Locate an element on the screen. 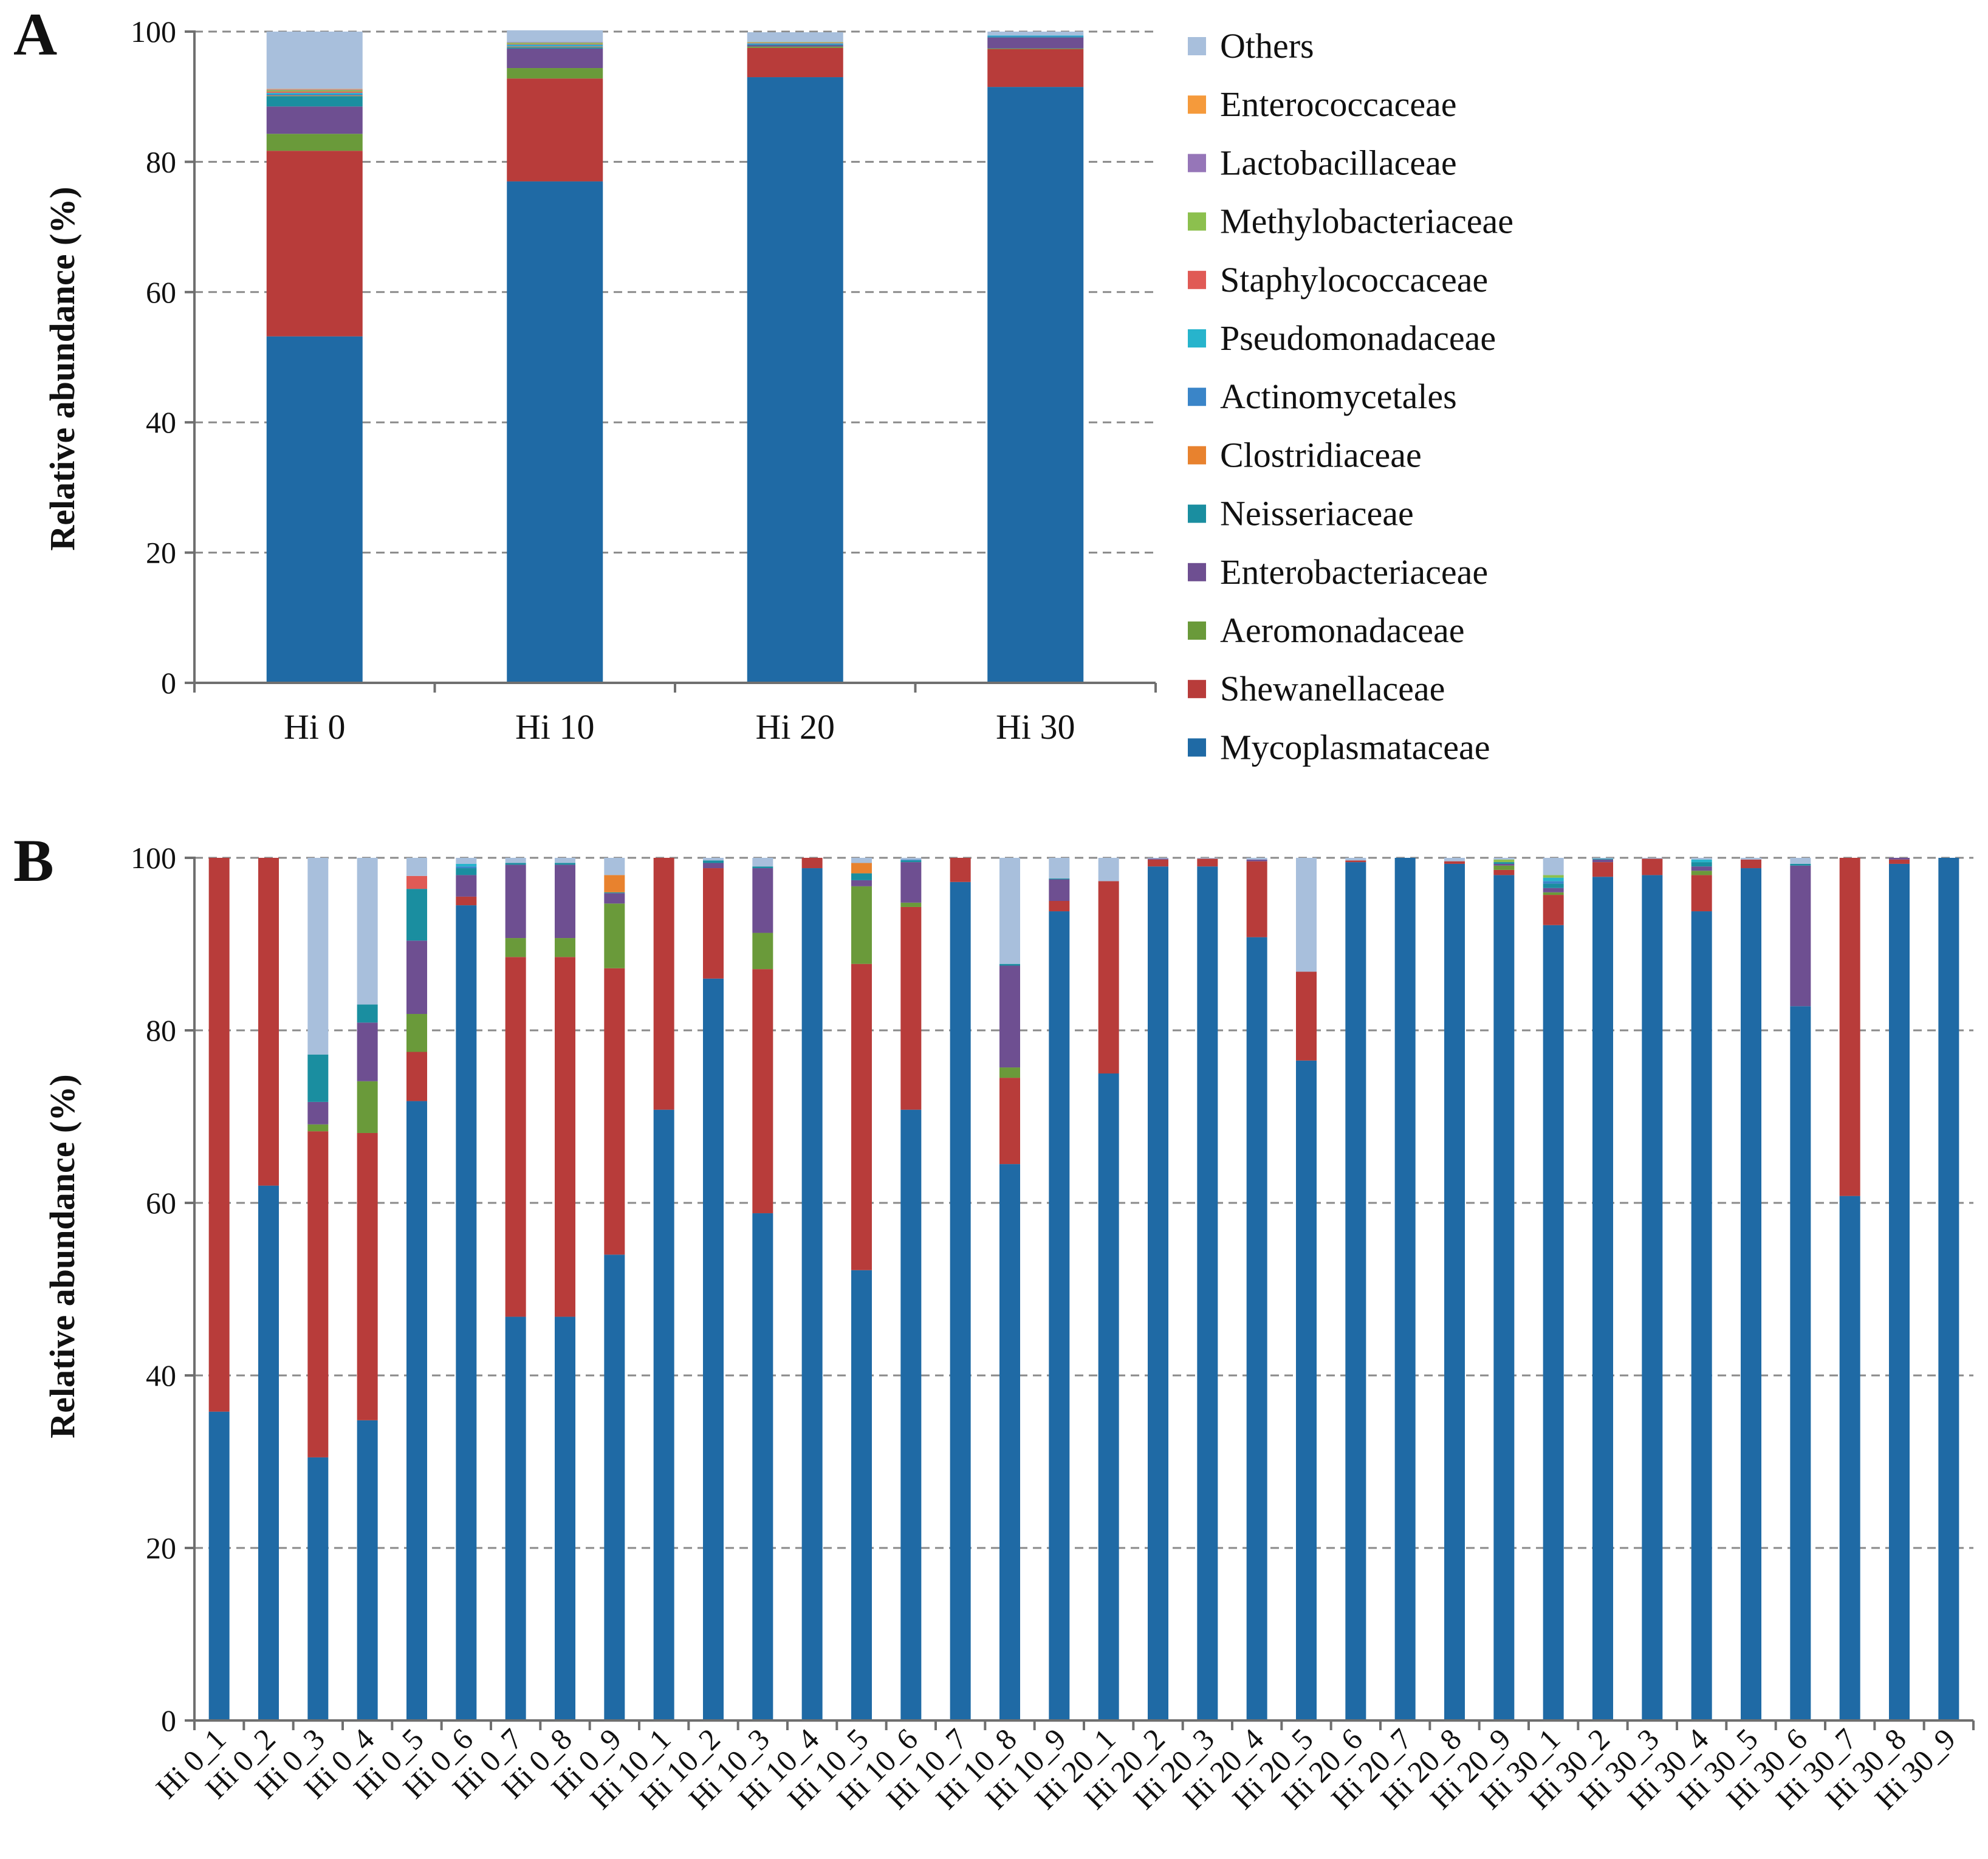 Image resolution: width=1988 pixels, height=1859 pixels. panel-b-segment-hi-20-2-mycoplasmataceae is located at coordinates (1158, 1293).